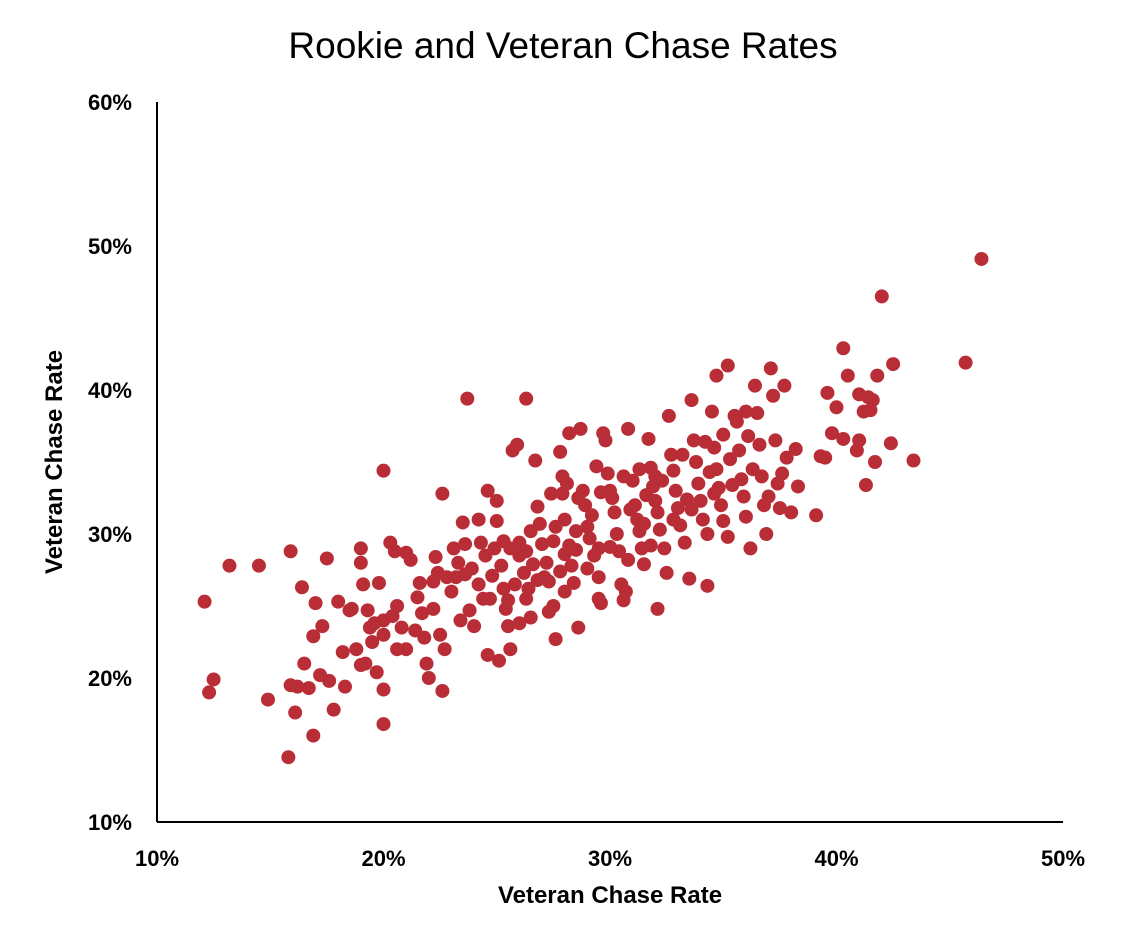  What do you see at coordinates (54, 462) in the screenshot?
I see `y-axis-label: Veteran Chase Rate` at bounding box center [54, 462].